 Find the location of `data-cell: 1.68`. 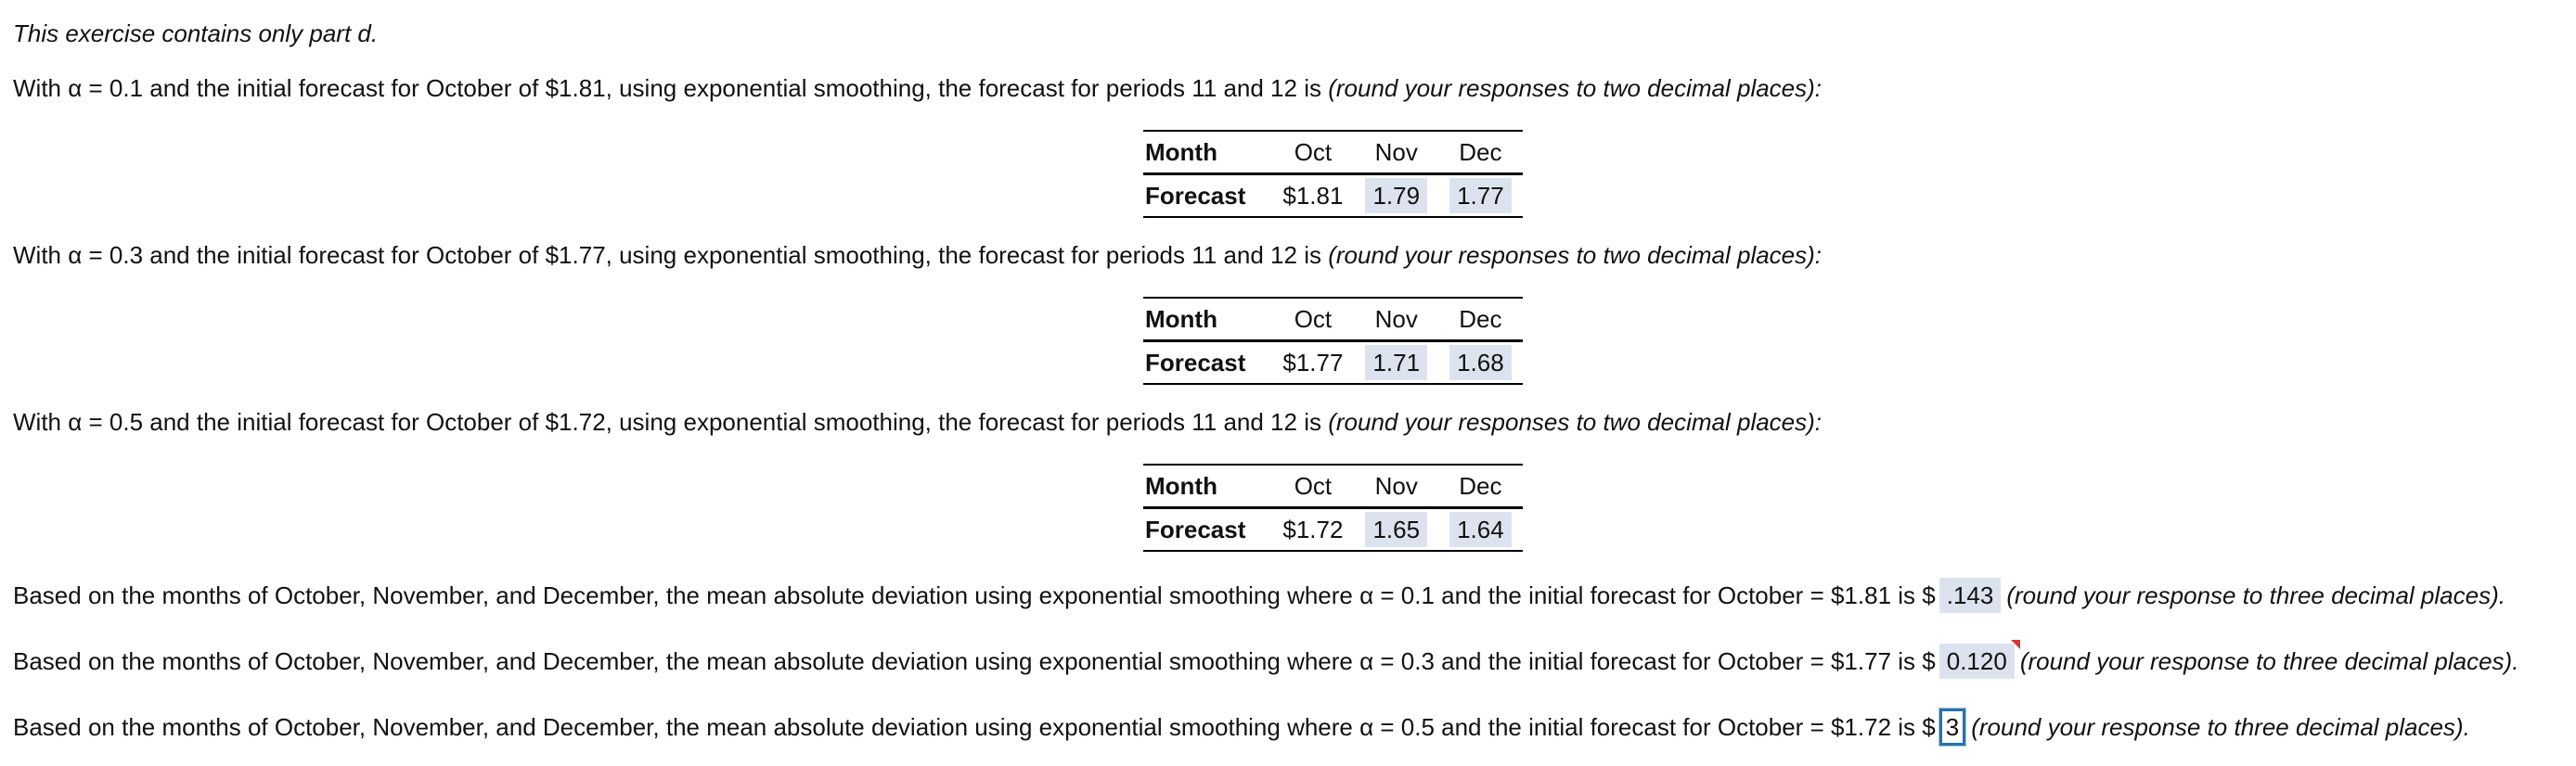

data-cell: 1.68 is located at coordinates (1480, 362).